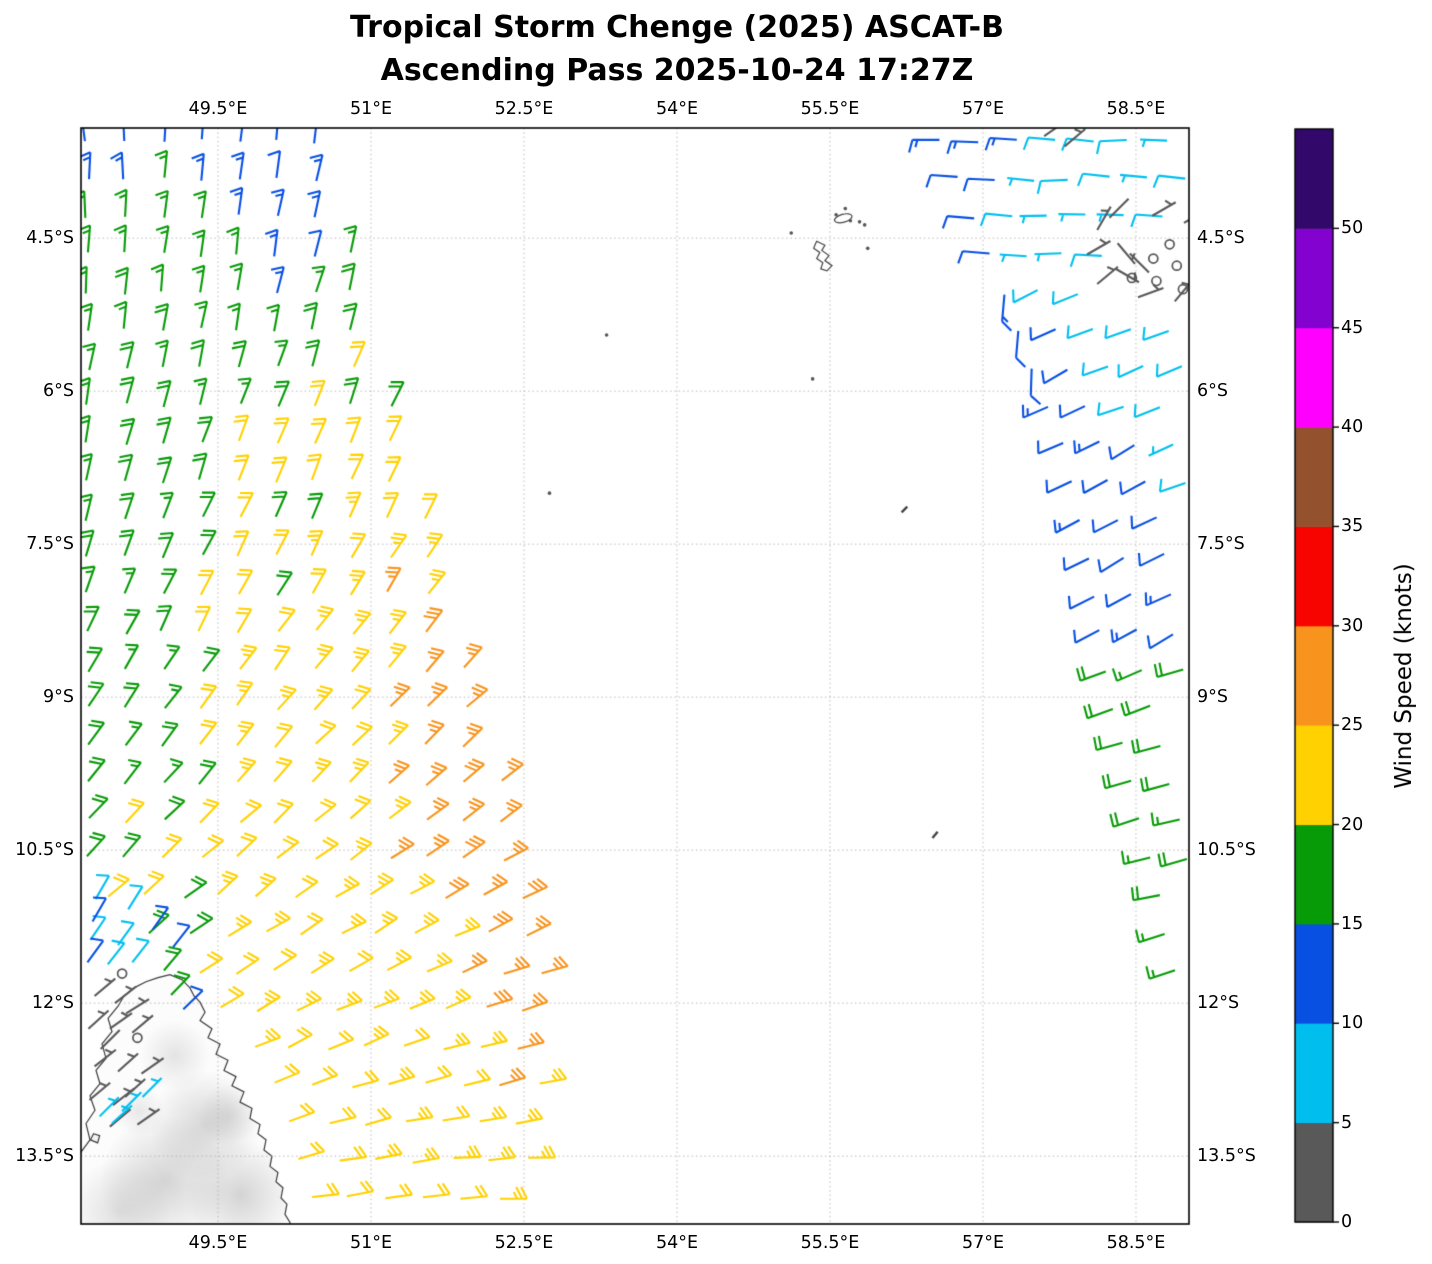  What do you see at coordinates (58, 697) in the screenshot?
I see `y-tick-label-left: 9°S` at bounding box center [58, 697].